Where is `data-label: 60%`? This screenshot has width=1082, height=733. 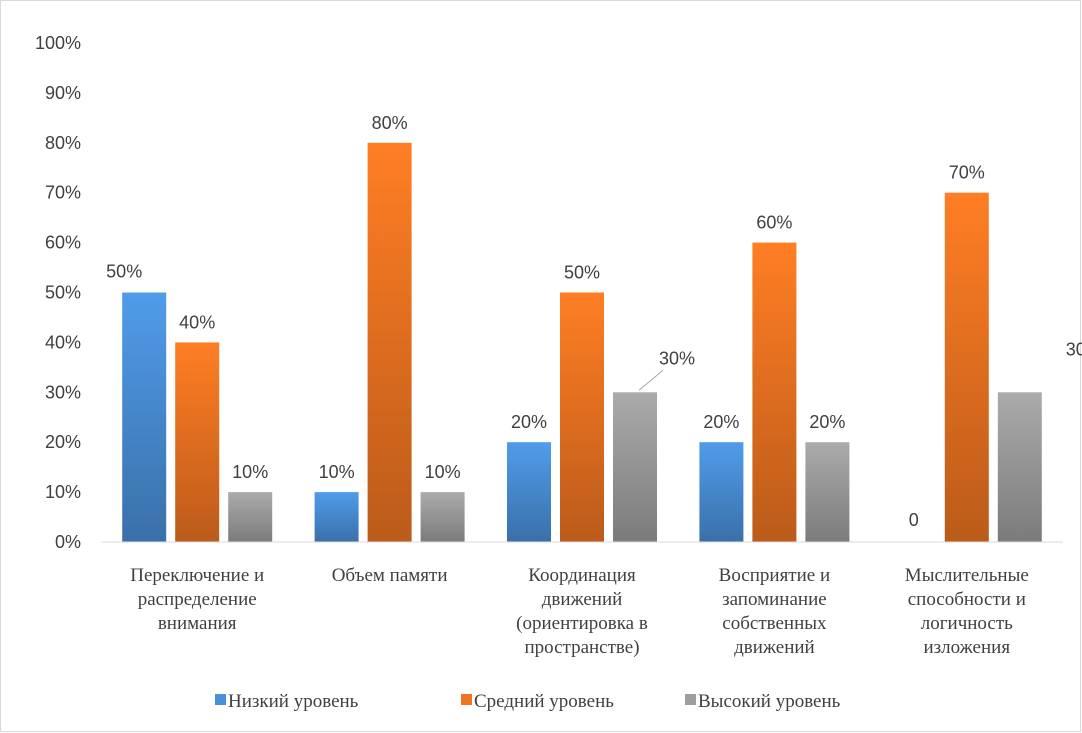 data-label: 60% is located at coordinates (774, 223).